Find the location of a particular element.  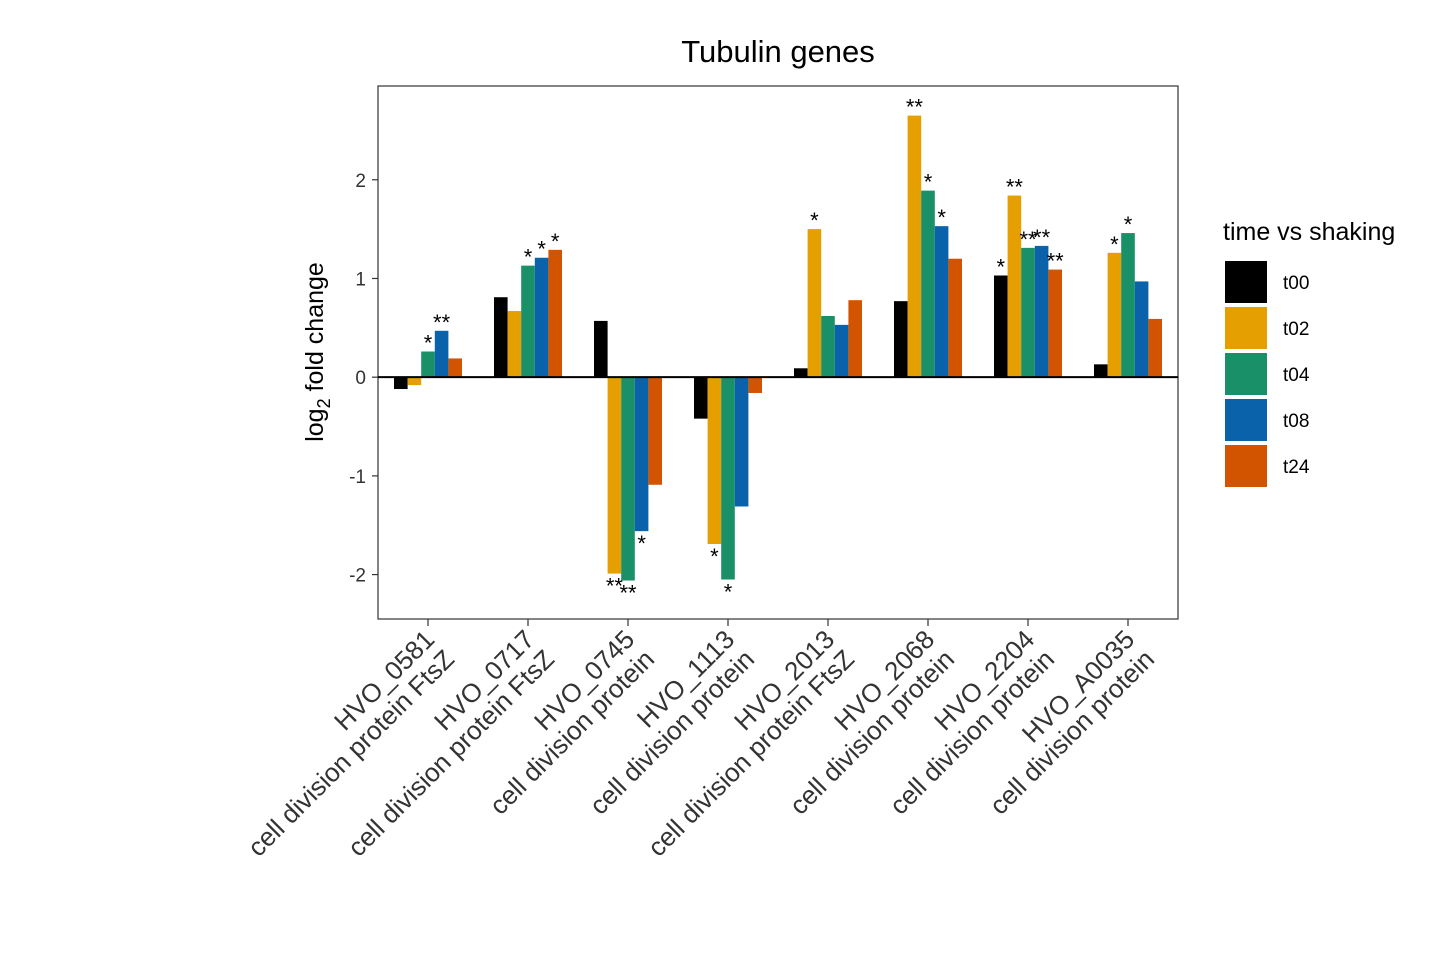

y-axis-title-subscript: 2 is located at coordinates (324, 403).